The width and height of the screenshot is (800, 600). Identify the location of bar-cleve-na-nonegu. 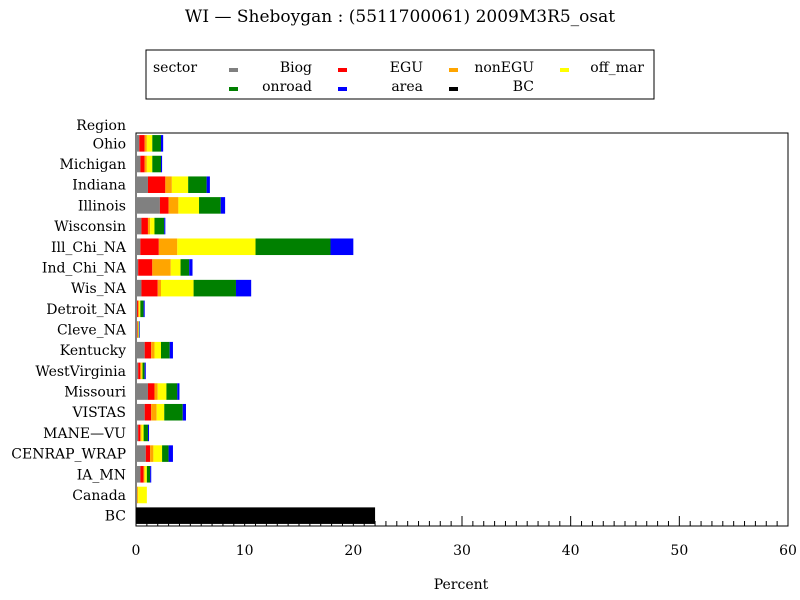
(138, 329).